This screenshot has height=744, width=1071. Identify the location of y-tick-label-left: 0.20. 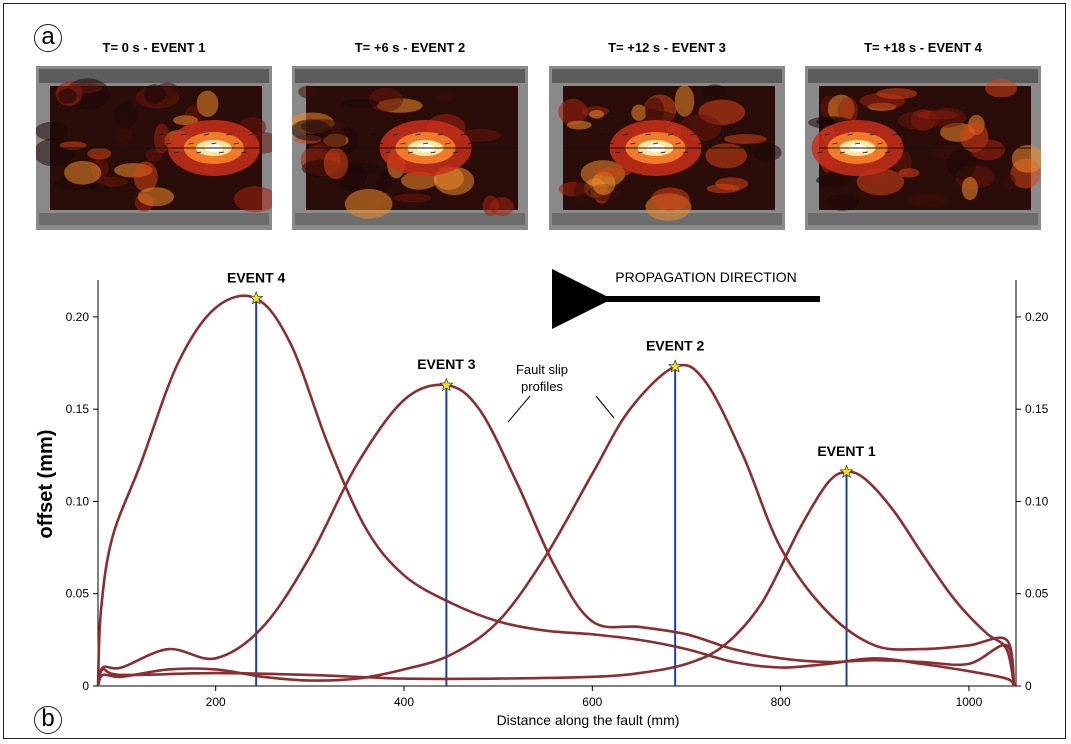
(78, 317).